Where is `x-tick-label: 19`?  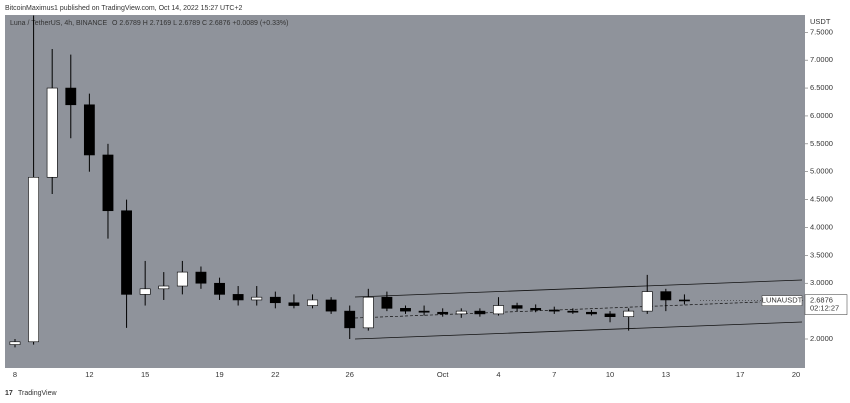
x-tick-label: 19 is located at coordinates (219, 374).